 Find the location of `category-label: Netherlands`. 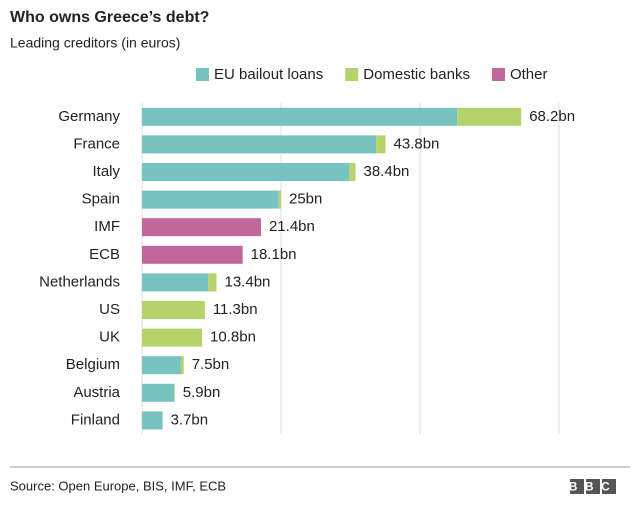

category-label: Netherlands is located at coordinates (79, 281).